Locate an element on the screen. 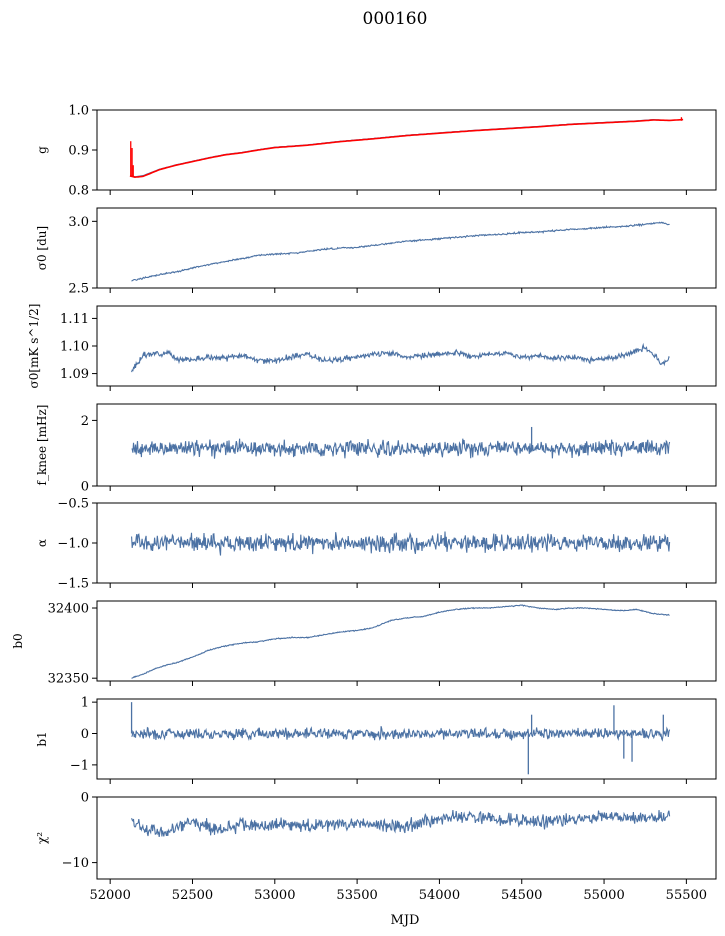 Image resolution: width=725 pixels, height=936 pixels. panel-4: 0 2 f_knee [mHz] is located at coordinates (376, 449).